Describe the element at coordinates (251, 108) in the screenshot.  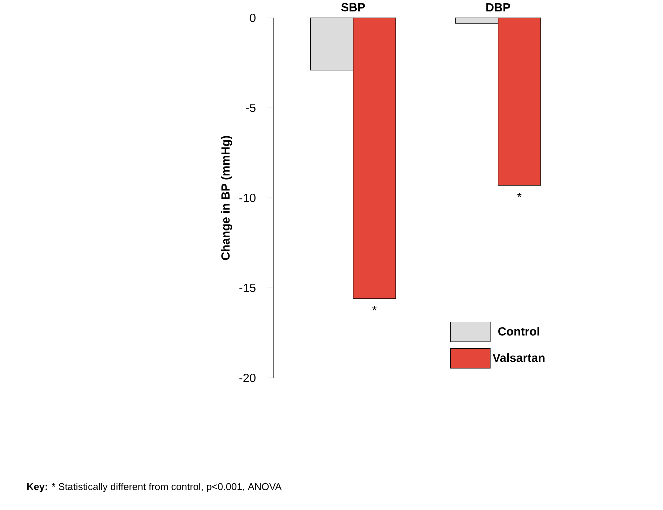
I see `y-tick-label: -5` at that location.